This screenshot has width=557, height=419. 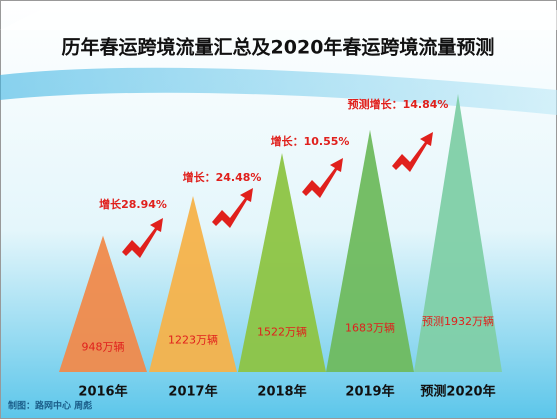 What do you see at coordinates (222, 177) in the screenshot?
I see `annotation: 增长：24.48%` at bounding box center [222, 177].